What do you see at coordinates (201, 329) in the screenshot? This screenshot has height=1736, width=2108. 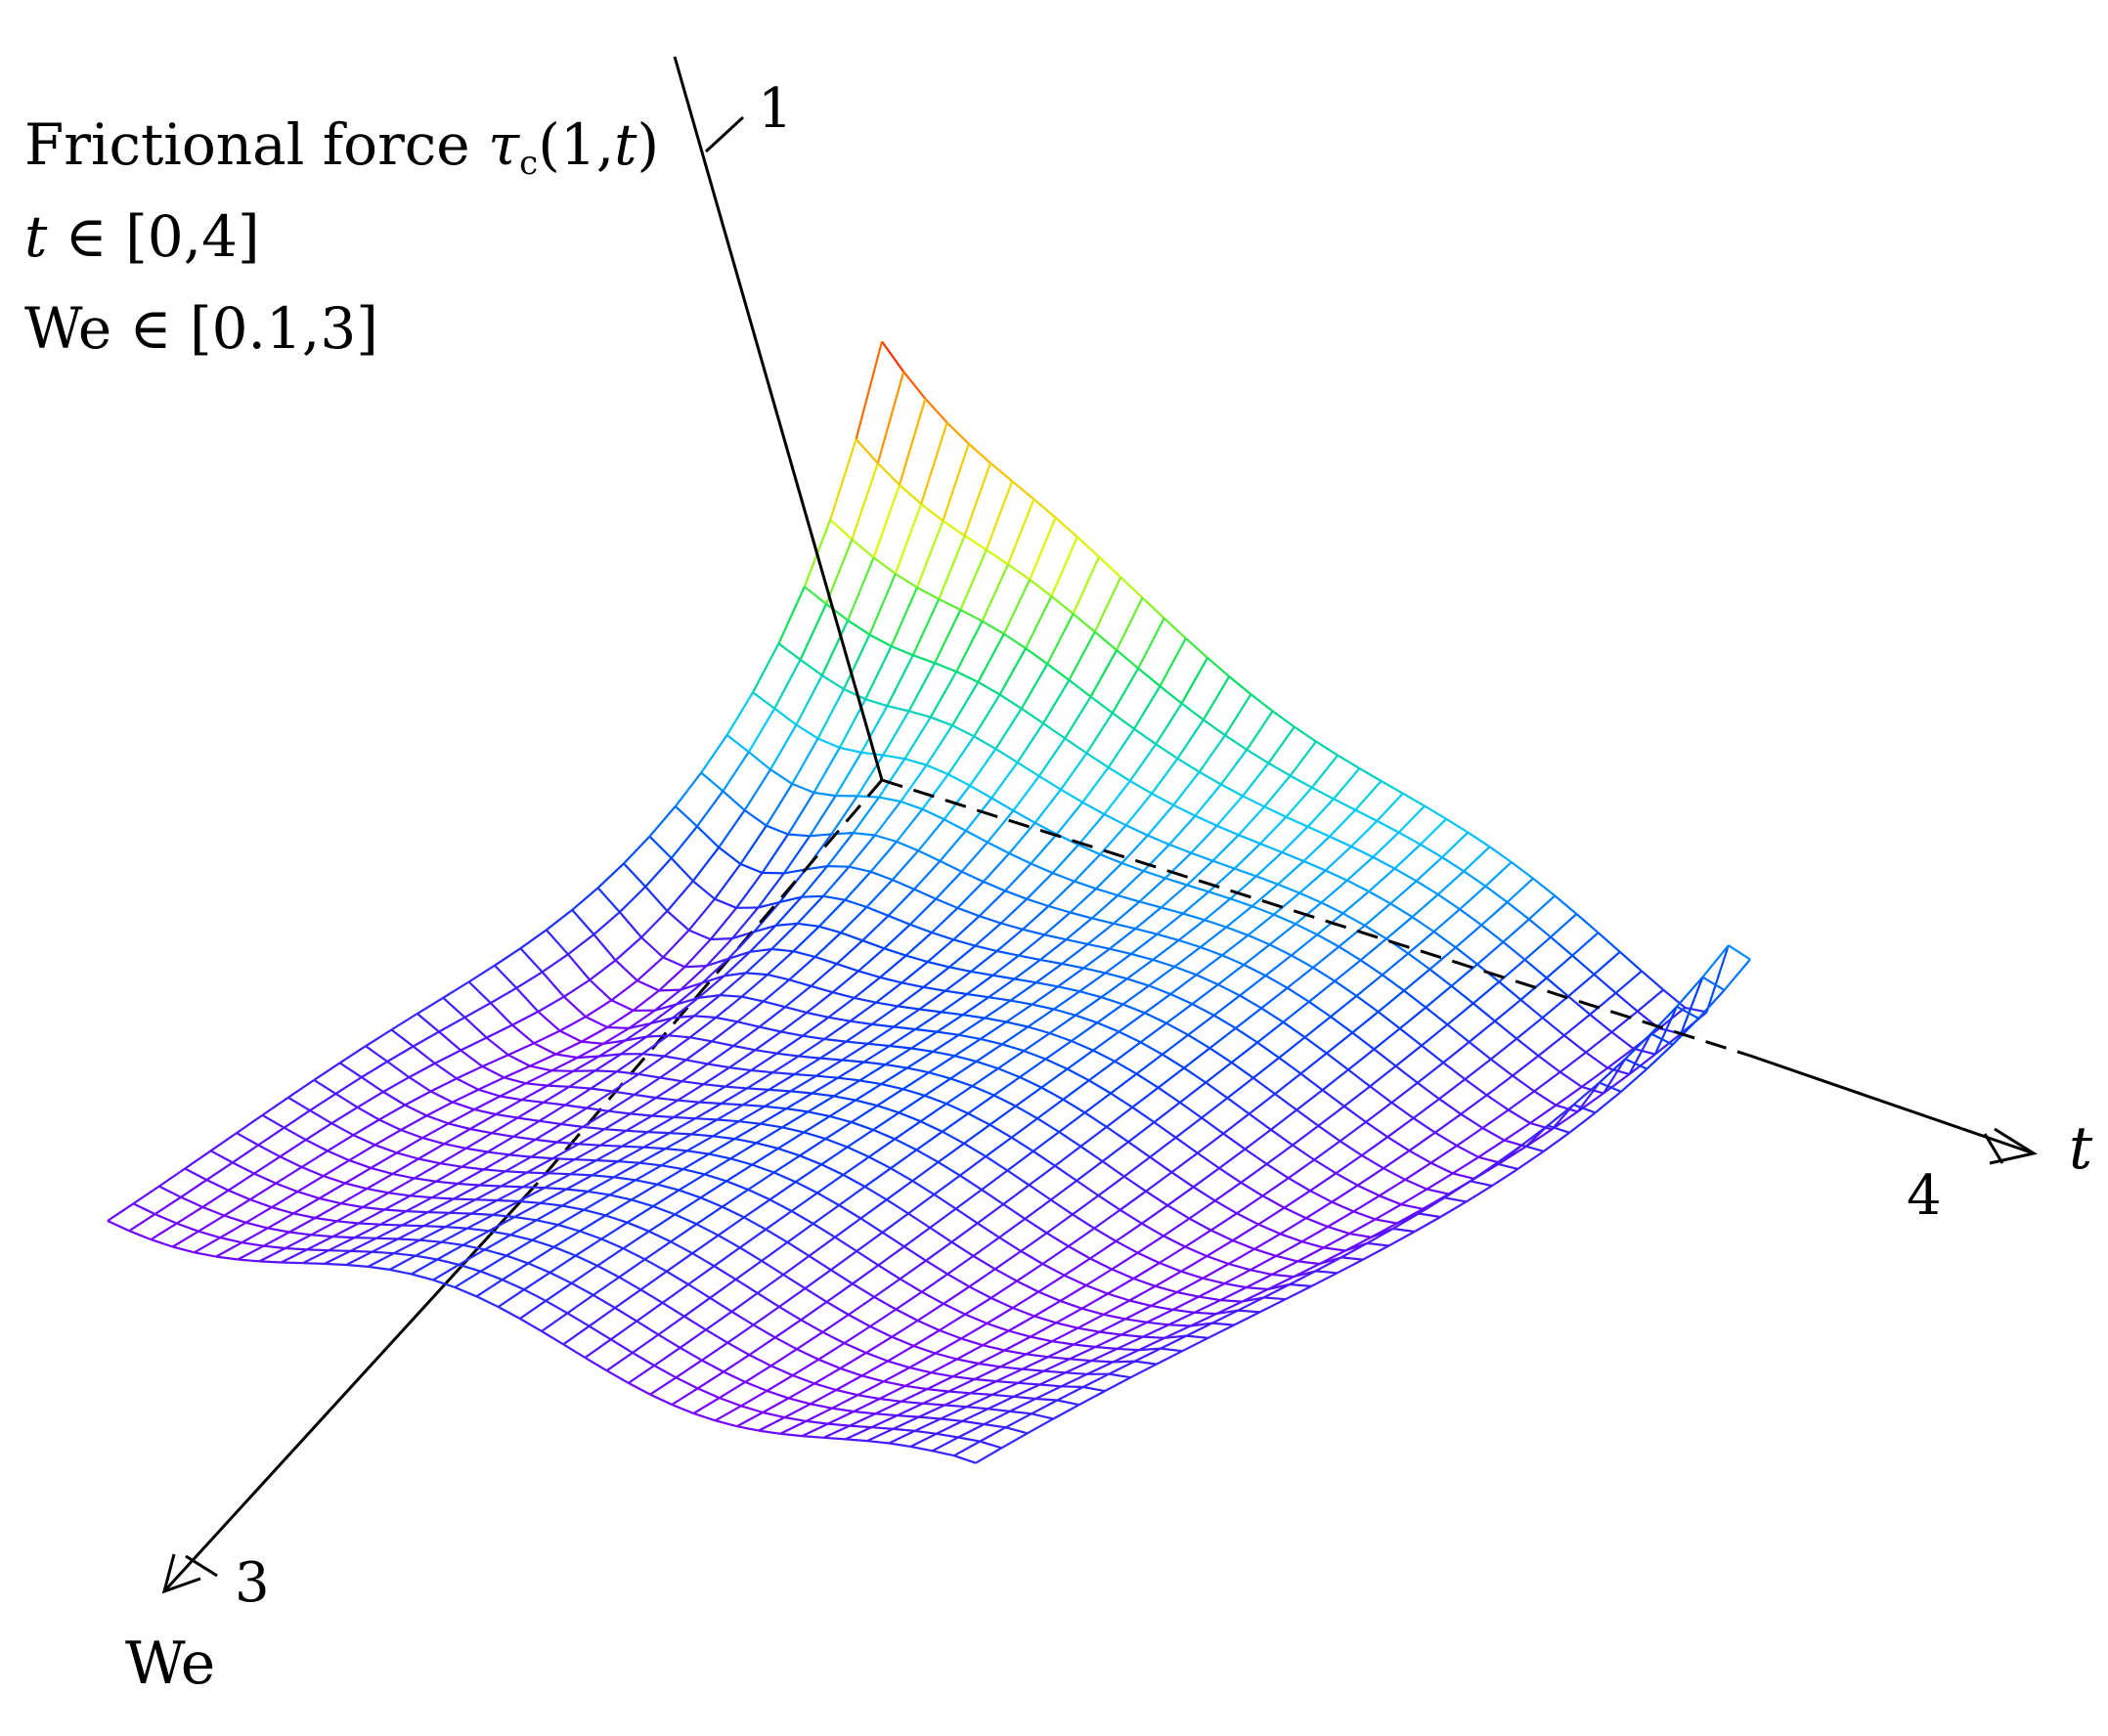 I see `annotation-line-3: We ∈ [0.1,3]` at bounding box center [201, 329].